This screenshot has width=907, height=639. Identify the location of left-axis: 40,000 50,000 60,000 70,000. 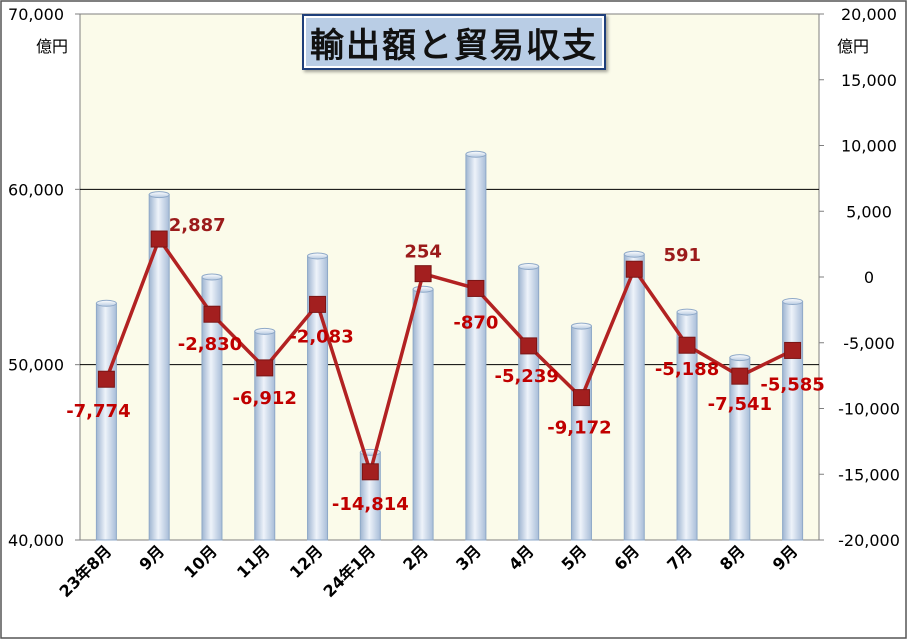
(44, 277).